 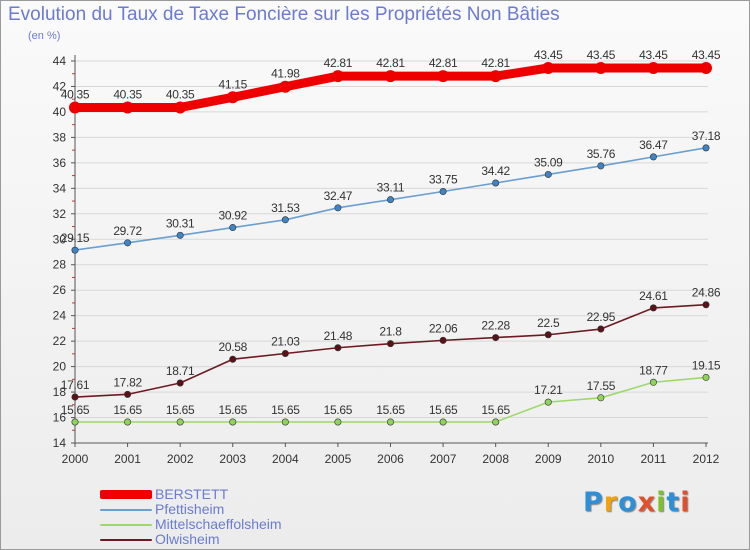 I want to click on data-label: 32.47, so click(x=338, y=196).